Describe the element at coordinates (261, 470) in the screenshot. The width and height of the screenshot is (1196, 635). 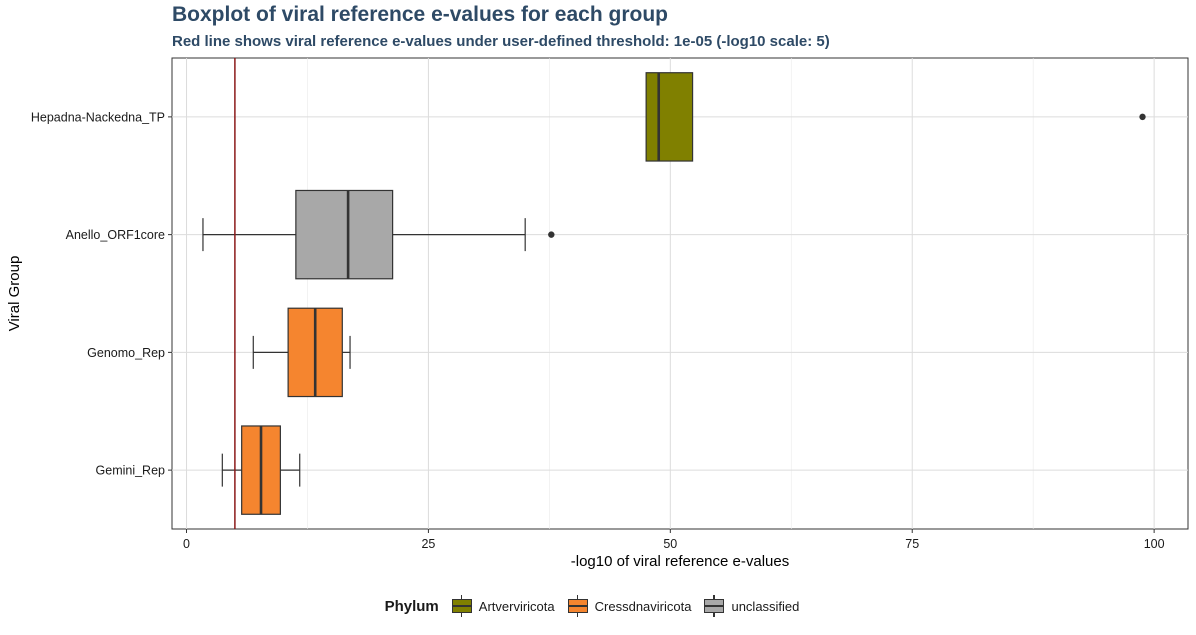
I see `box-gemini-rep` at that location.